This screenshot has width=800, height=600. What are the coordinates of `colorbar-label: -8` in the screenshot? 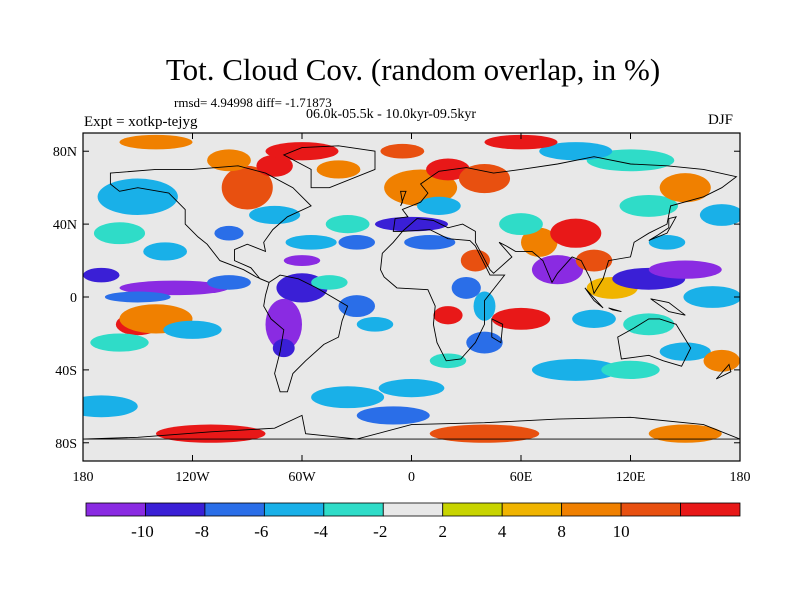 It's located at (202, 531).